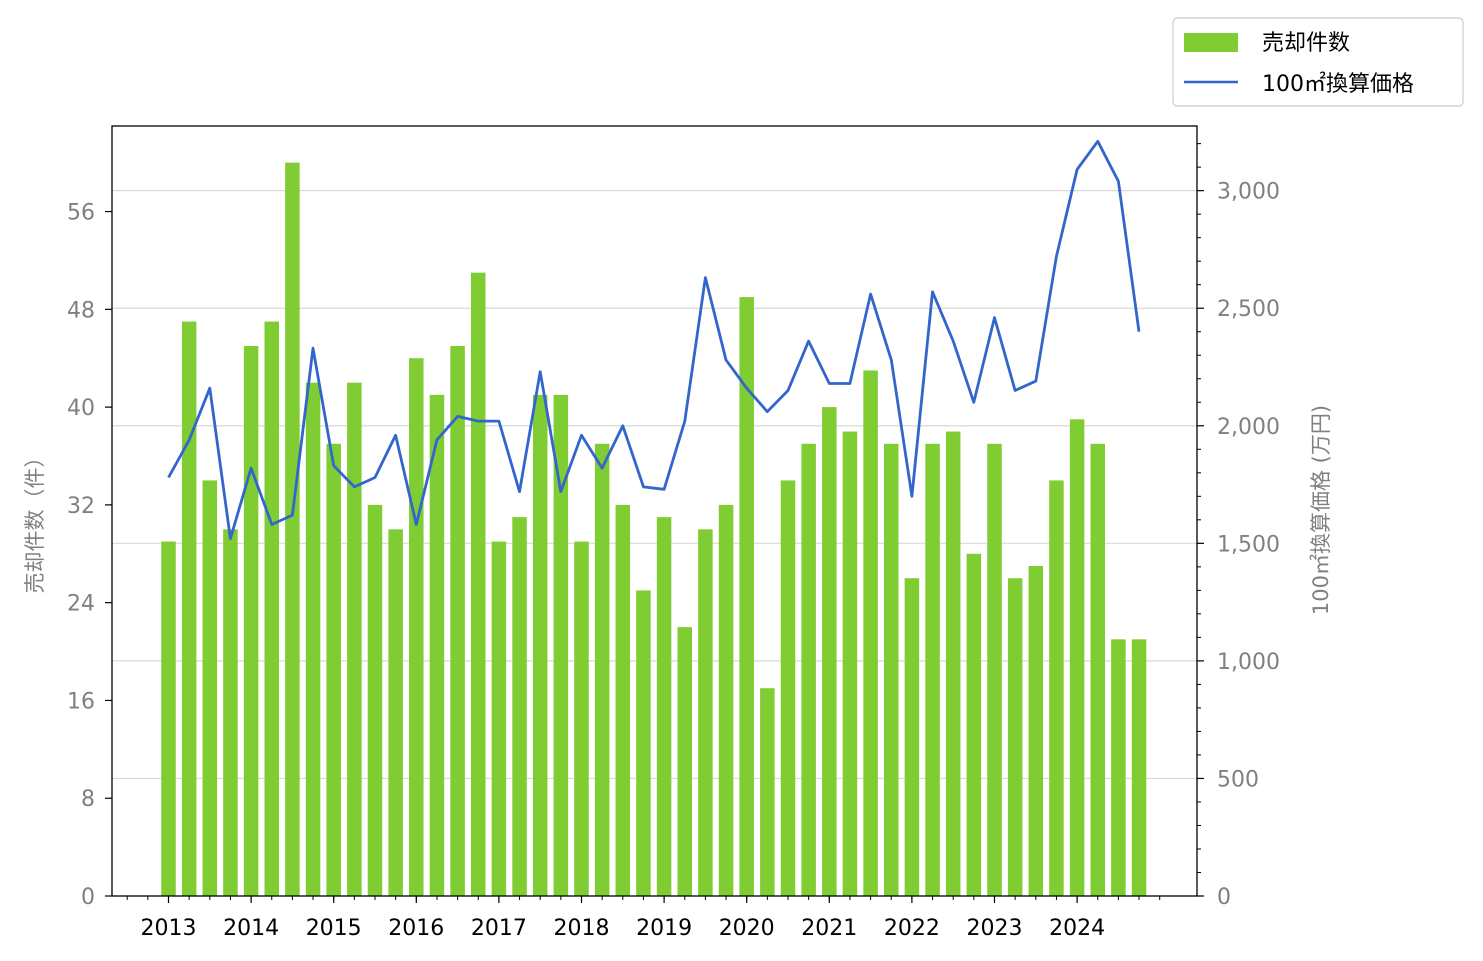  Describe the element at coordinates (1248, 662) in the screenshot. I see `y-right-tick-label: 1,000` at that location.